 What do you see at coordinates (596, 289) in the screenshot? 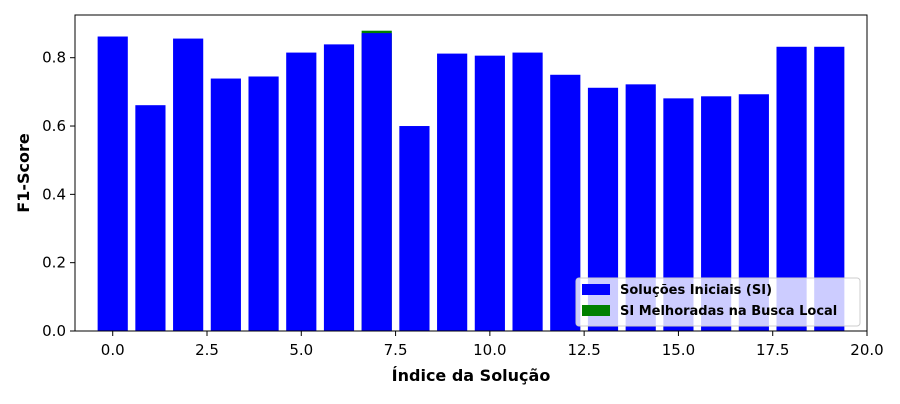
I see `legend-swatch-initial-solutions` at bounding box center [596, 289].